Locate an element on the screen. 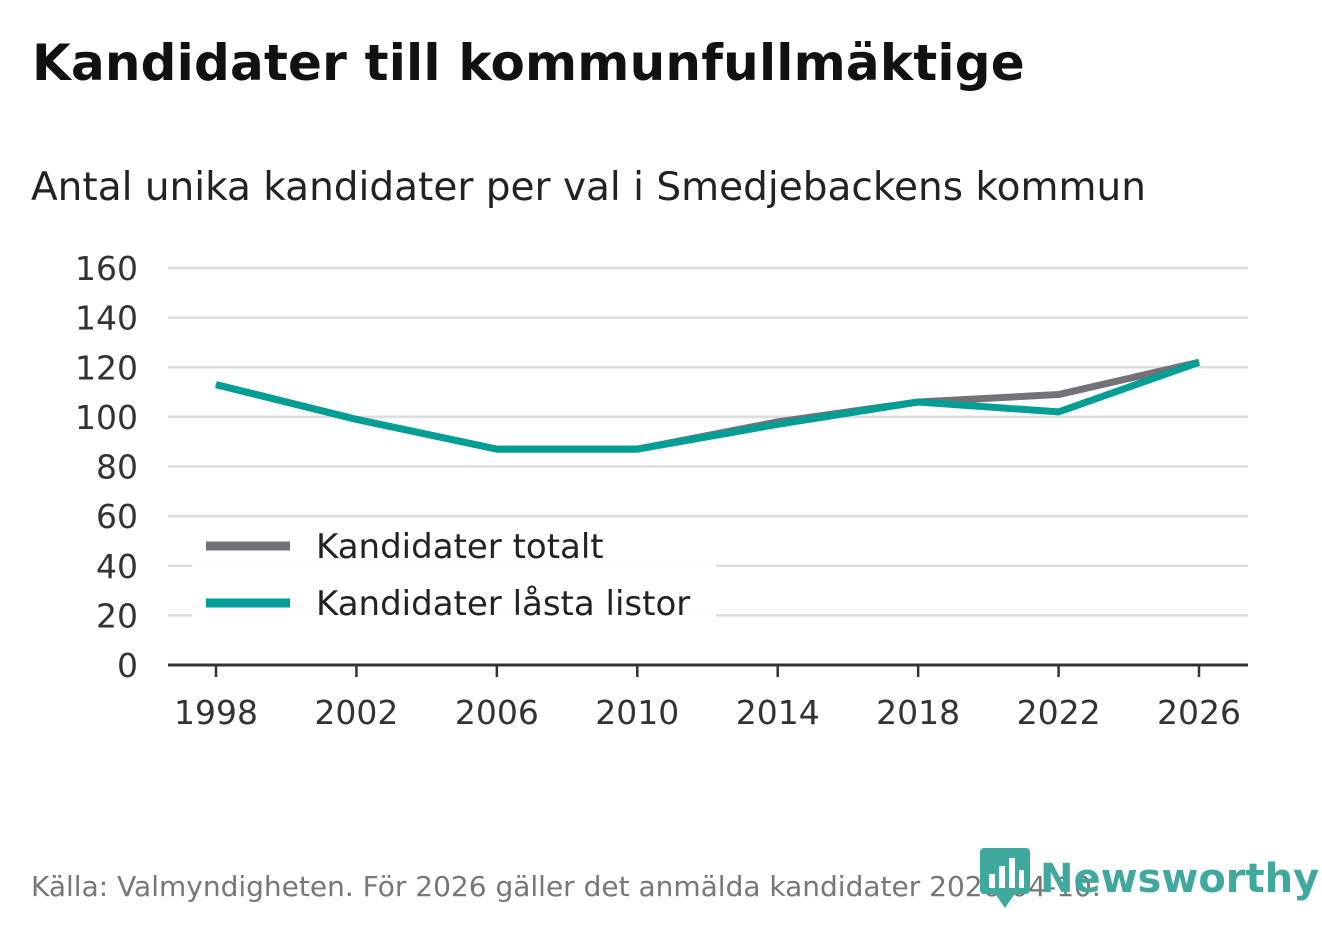  x-tick-label: 2006 is located at coordinates (497, 712).